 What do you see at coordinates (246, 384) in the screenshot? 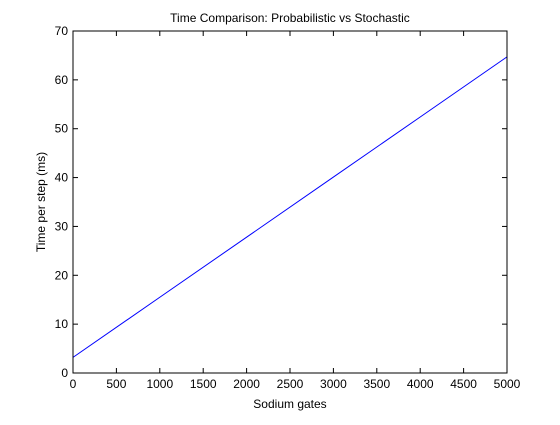
I see `x-tick-label: 2000` at bounding box center [246, 384].